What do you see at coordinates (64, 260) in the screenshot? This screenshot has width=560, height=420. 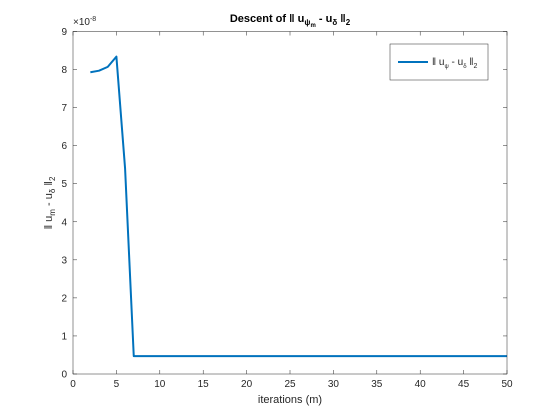 I see `y-tick-label: 3` at bounding box center [64, 260].